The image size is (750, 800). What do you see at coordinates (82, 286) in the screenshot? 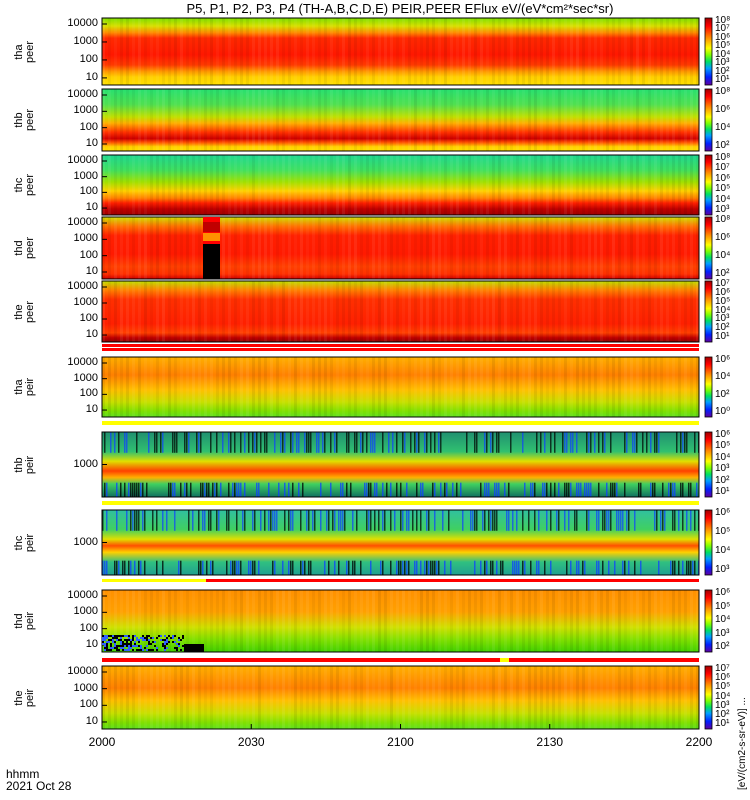
I see `panel-4-ytick-label-0: 10000` at bounding box center [82, 286].